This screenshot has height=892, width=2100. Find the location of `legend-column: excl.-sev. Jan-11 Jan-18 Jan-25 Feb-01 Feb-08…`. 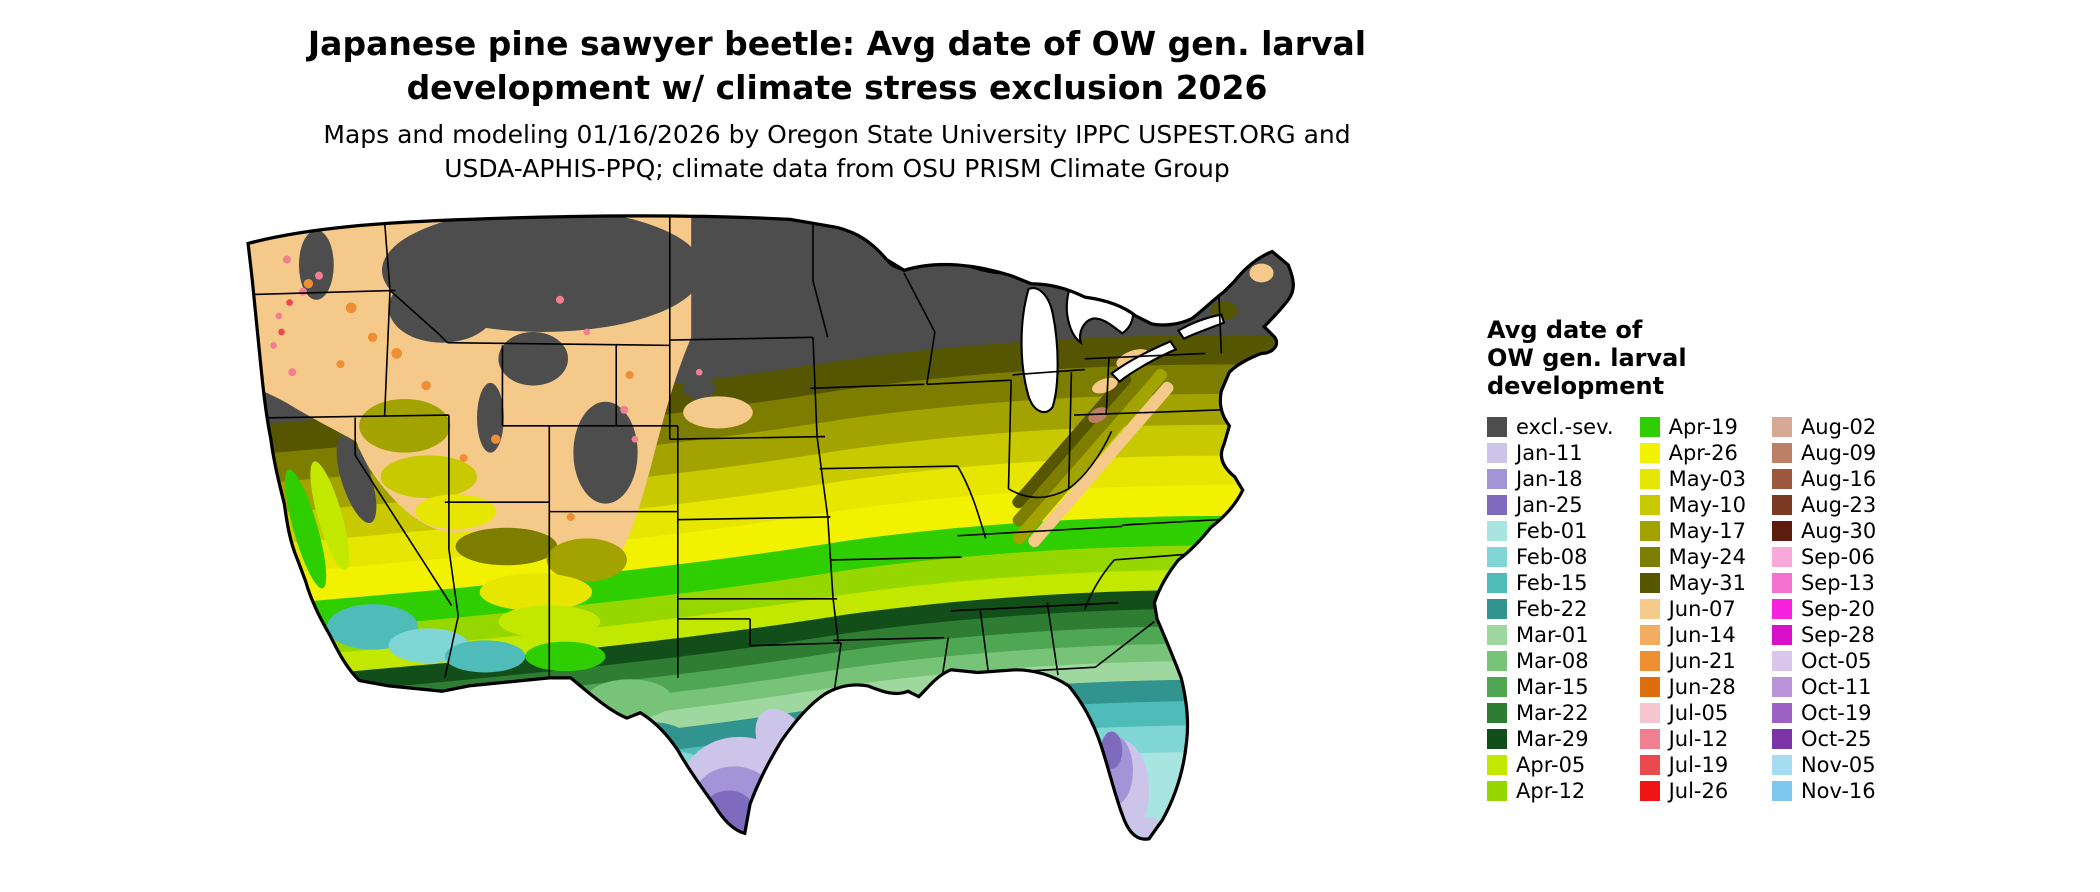

legend-column: excl.-sev. Jan-11 Jan-18 Jan-25 Feb-01 Feb-08… is located at coordinates (1550, 609).